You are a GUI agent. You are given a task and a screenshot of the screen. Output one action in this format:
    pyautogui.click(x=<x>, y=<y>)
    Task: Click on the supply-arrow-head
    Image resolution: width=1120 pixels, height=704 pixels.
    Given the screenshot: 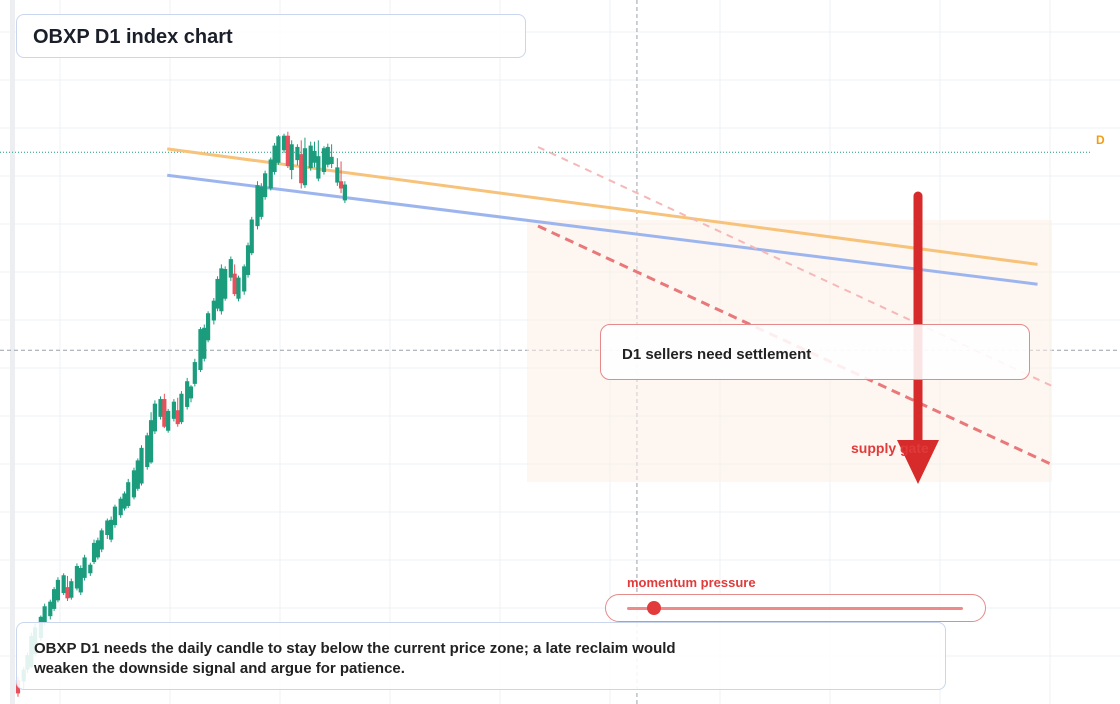 What is the action you would take?
    pyautogui.click(x=918, y=462)
    